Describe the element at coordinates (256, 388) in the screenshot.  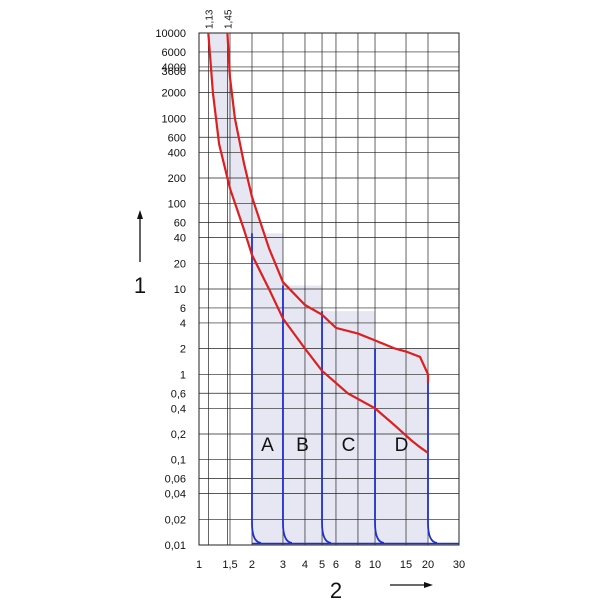
I see `trip-line-a` at that location.